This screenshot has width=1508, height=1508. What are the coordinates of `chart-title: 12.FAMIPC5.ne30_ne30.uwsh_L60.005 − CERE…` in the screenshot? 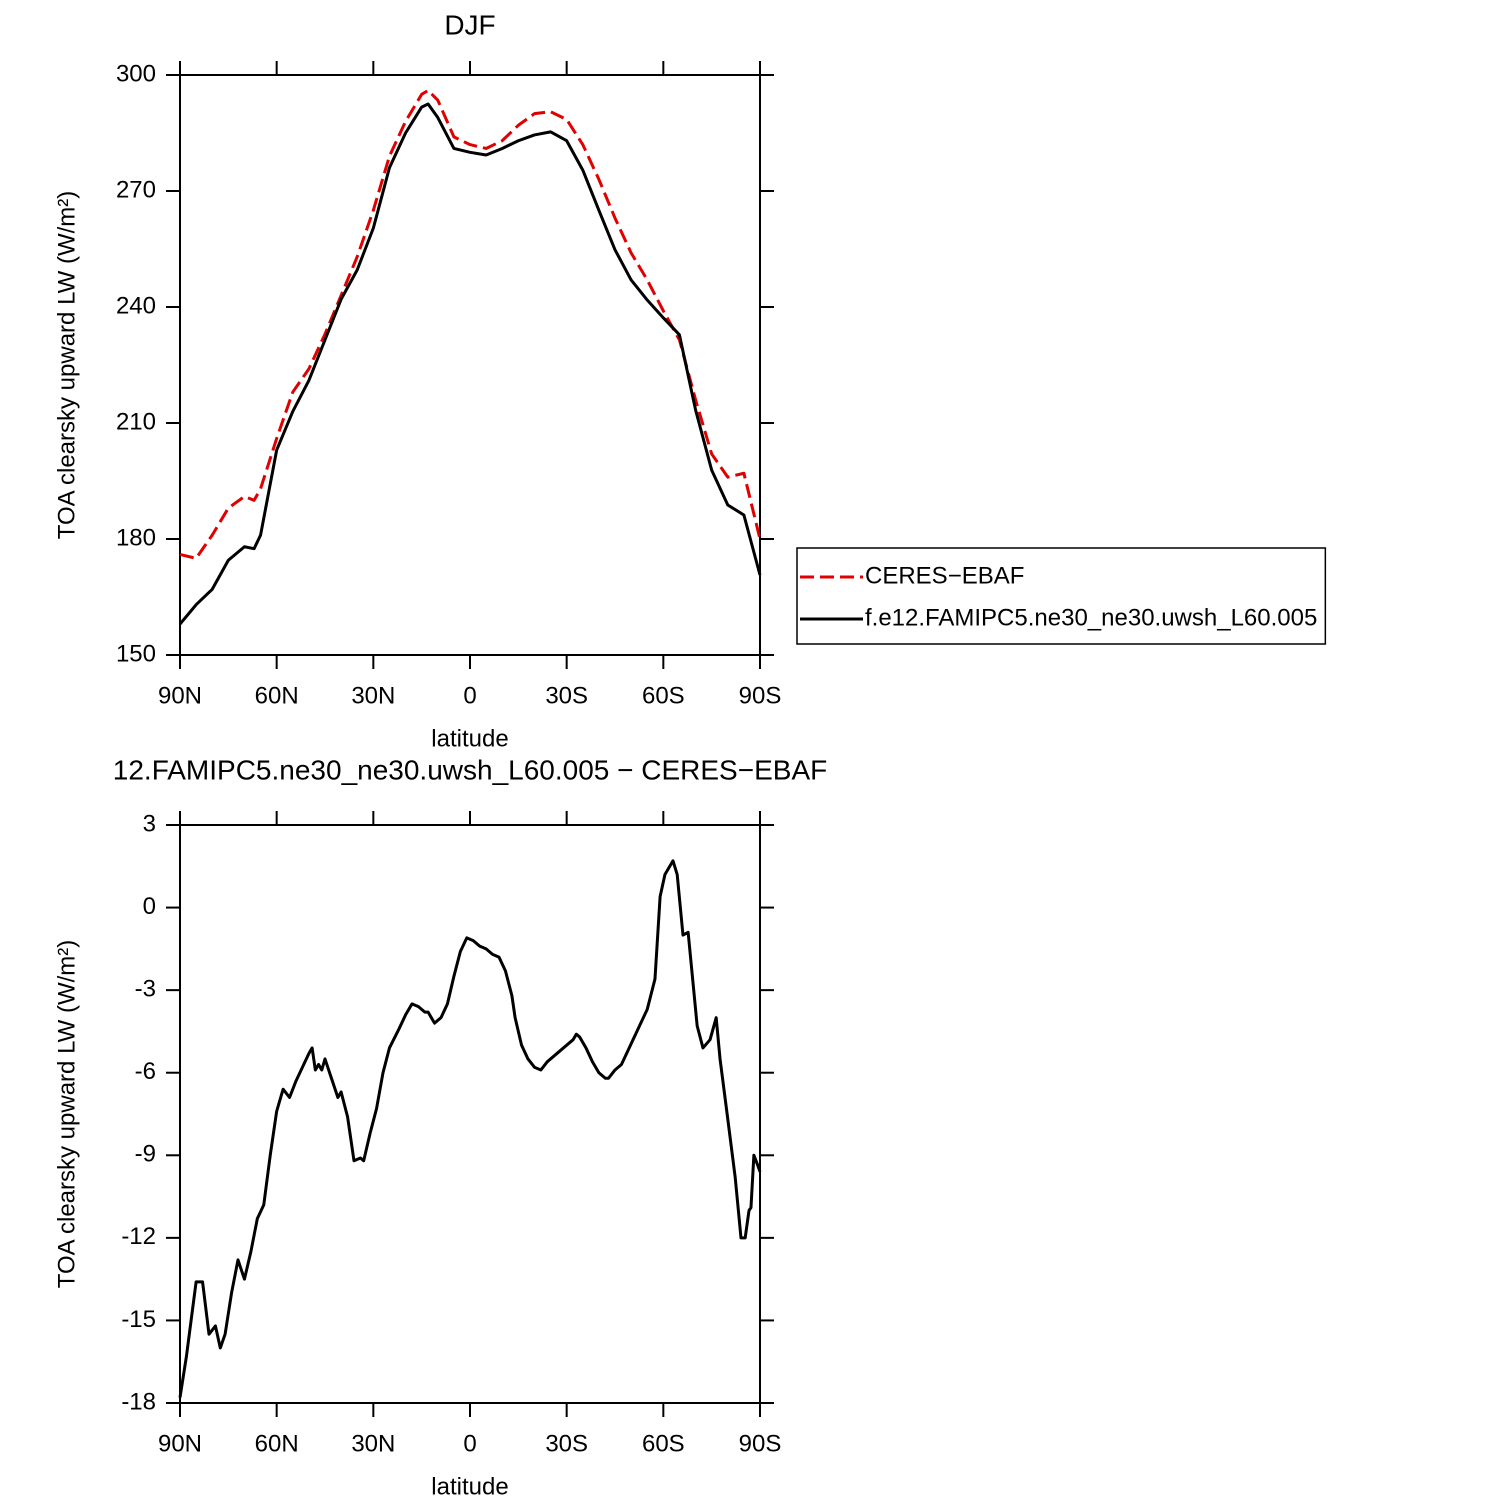 It's located at (470, 769).